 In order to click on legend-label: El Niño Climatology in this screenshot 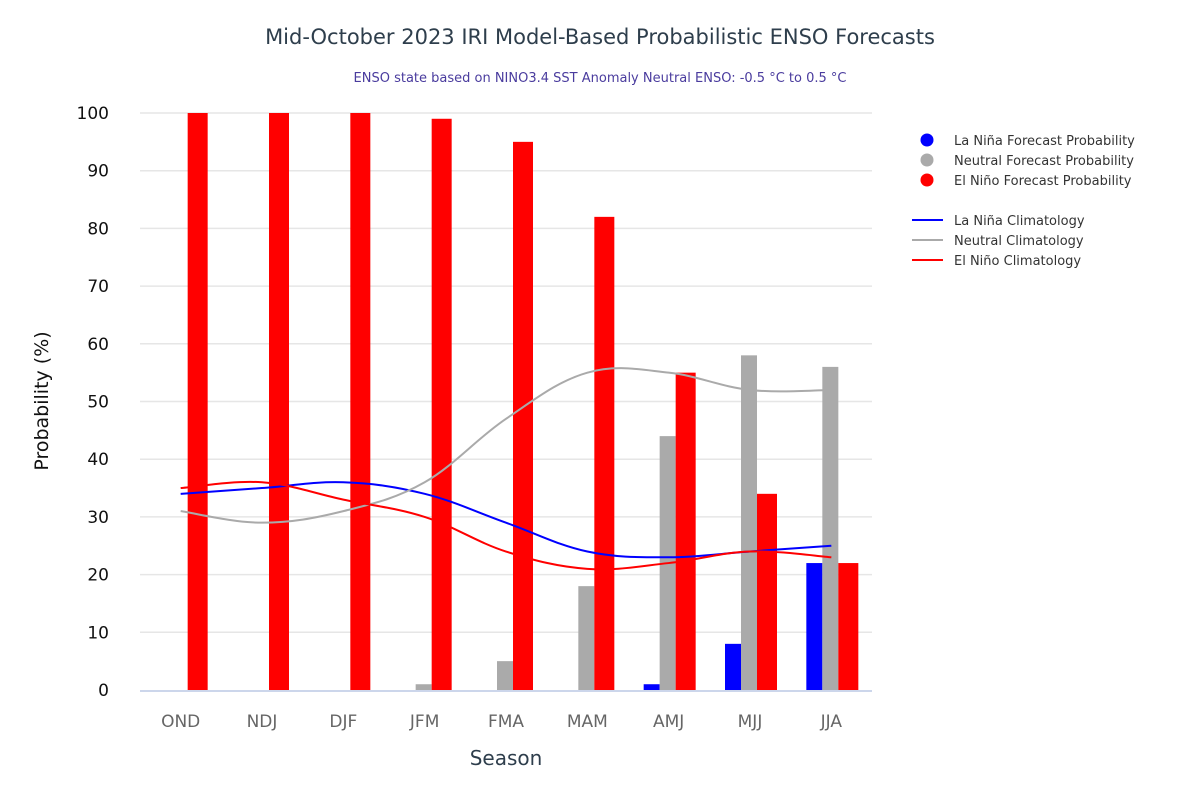, I will do `click(1017, 261)`.